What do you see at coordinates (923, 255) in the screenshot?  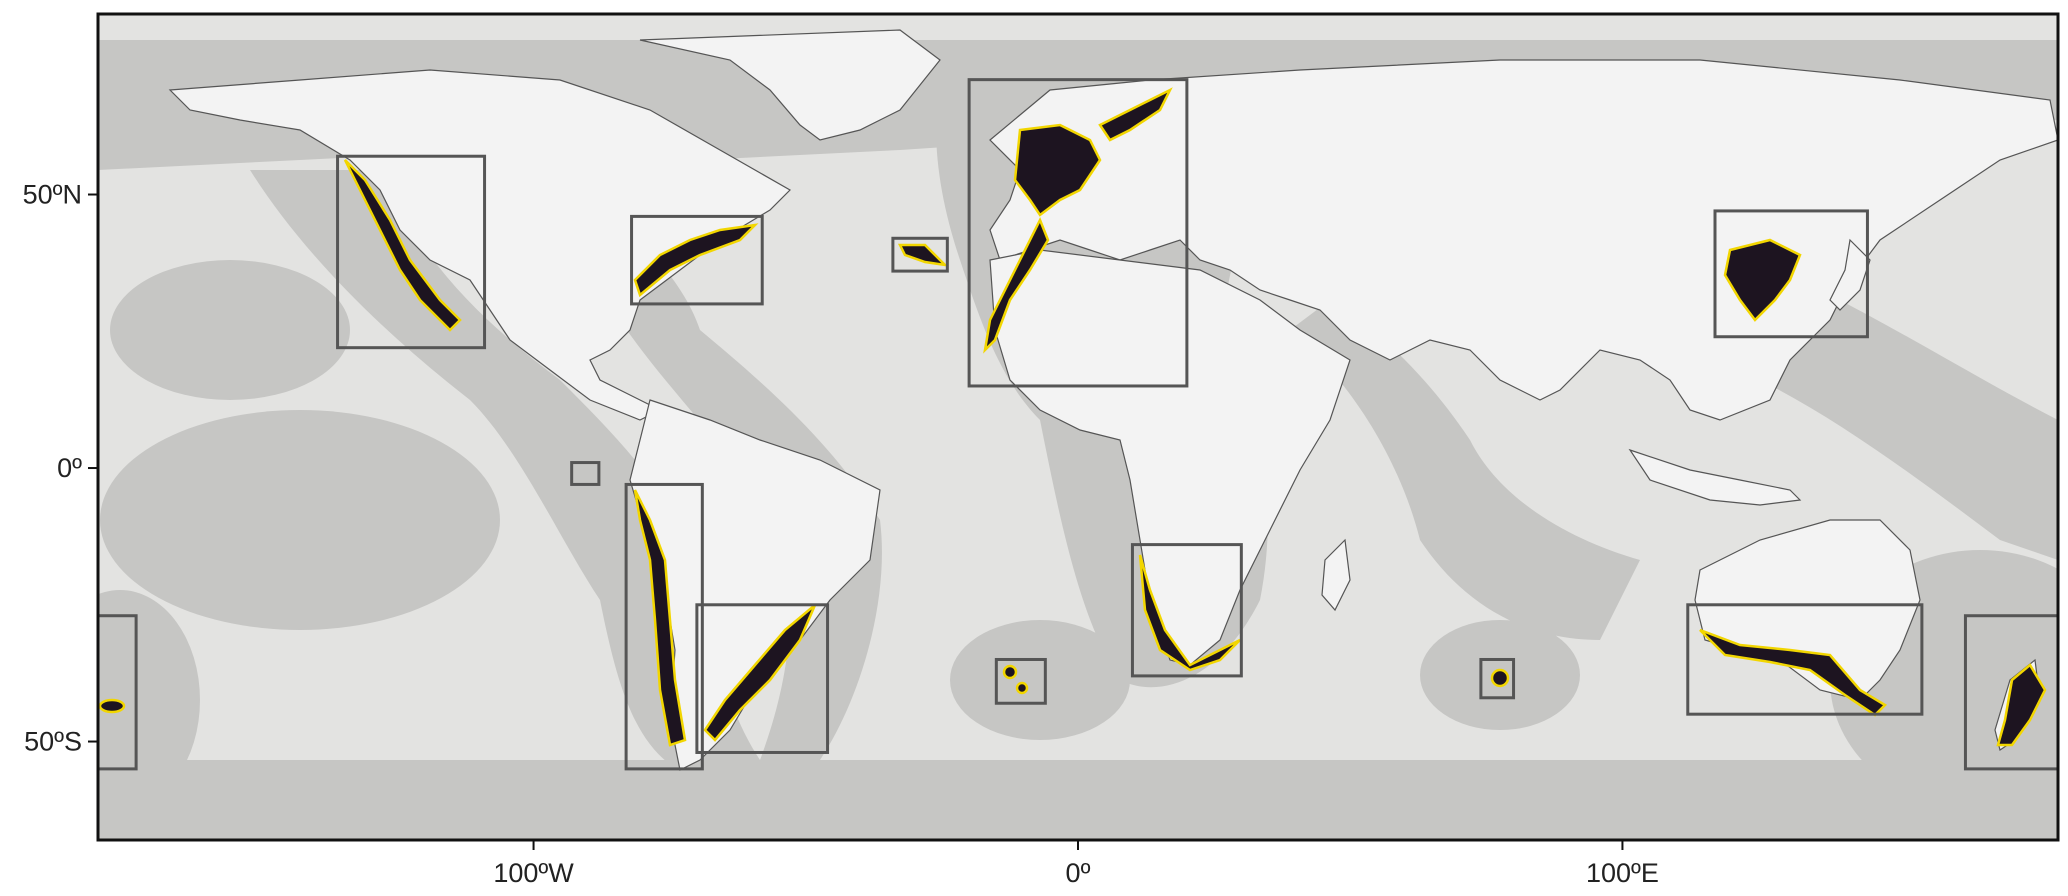 I see `shelf-azores` at bounding box center [923, 255].